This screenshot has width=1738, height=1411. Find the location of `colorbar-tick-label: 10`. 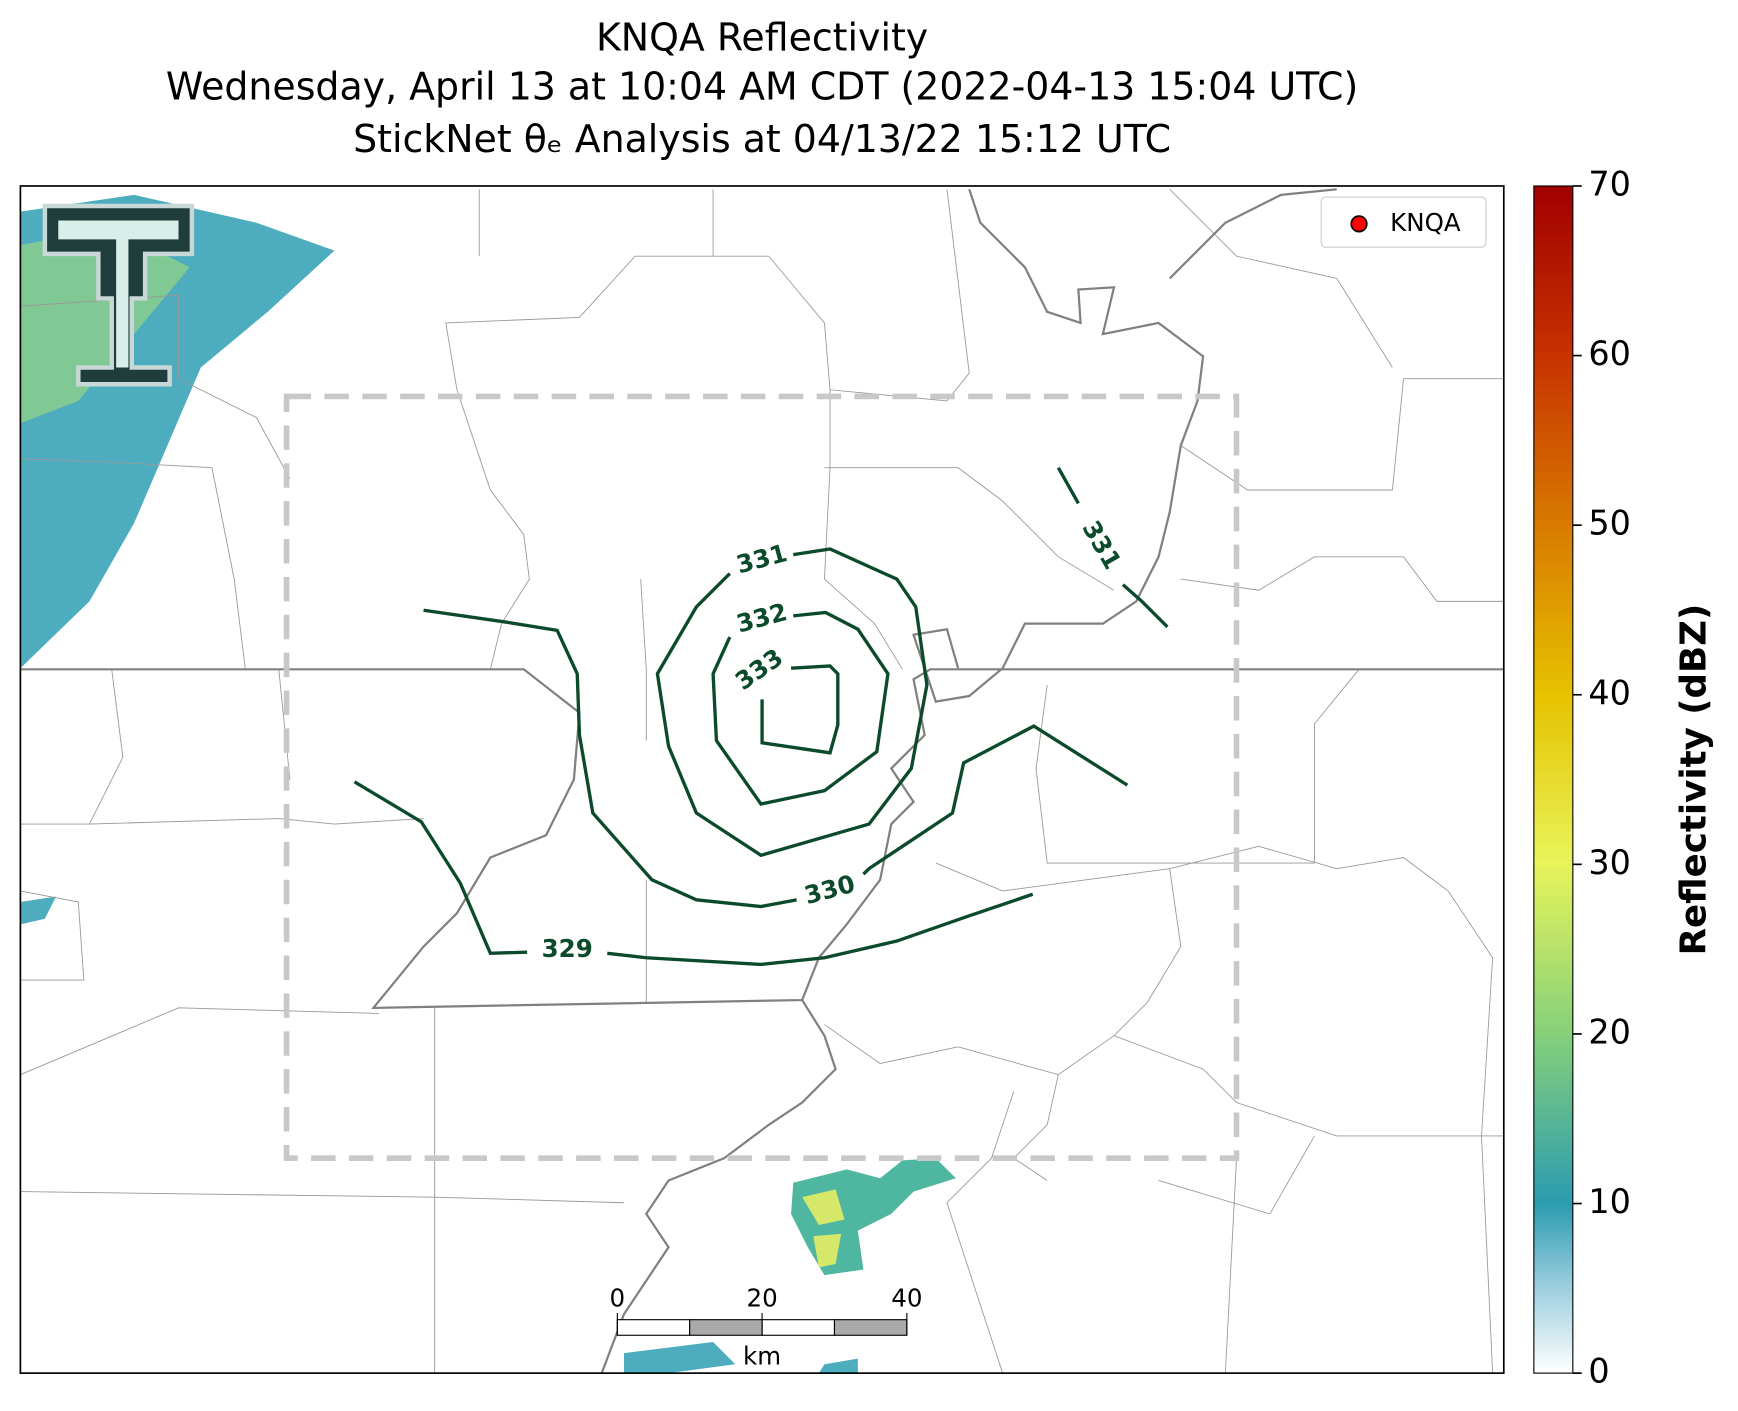

colorbar-tick-label: 10 is located at coordinates (1609, 1201).